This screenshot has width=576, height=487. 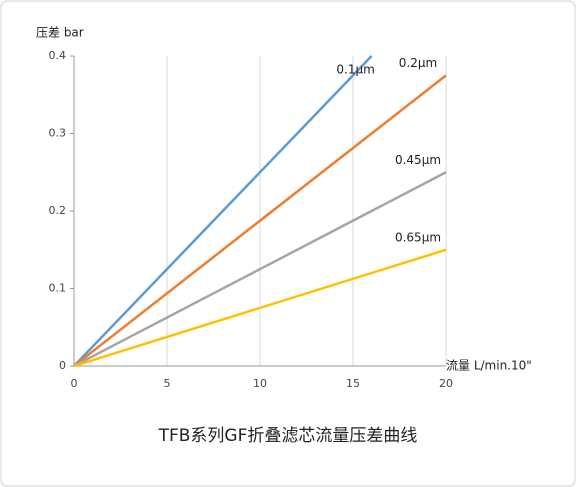 I want to click on series-label: 0.1μm, so click(x=355, y=70).